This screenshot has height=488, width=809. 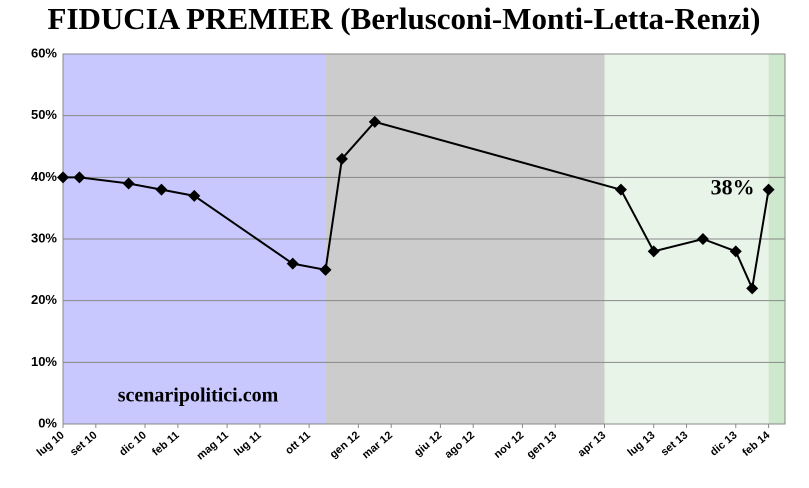 What do you see at coordinates (213, 445) in the screenshot?
I see `x-tick-label: mag 11` at bounding box center [213, 445].